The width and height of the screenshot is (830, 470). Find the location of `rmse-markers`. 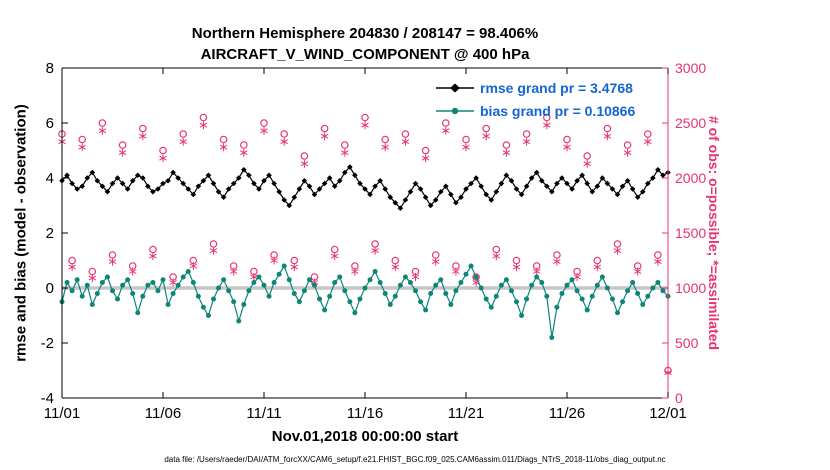

rmse-markers is located at coordinates (365, 188).